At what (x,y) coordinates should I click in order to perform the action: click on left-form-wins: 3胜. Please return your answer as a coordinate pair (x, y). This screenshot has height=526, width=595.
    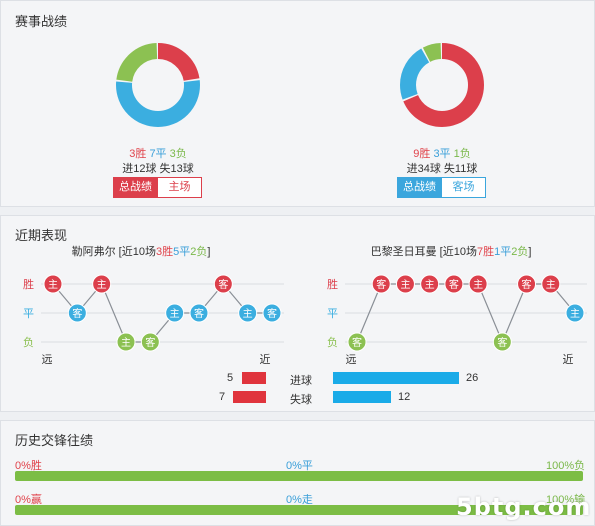
    Looking at the image, I should click on (164, 252).